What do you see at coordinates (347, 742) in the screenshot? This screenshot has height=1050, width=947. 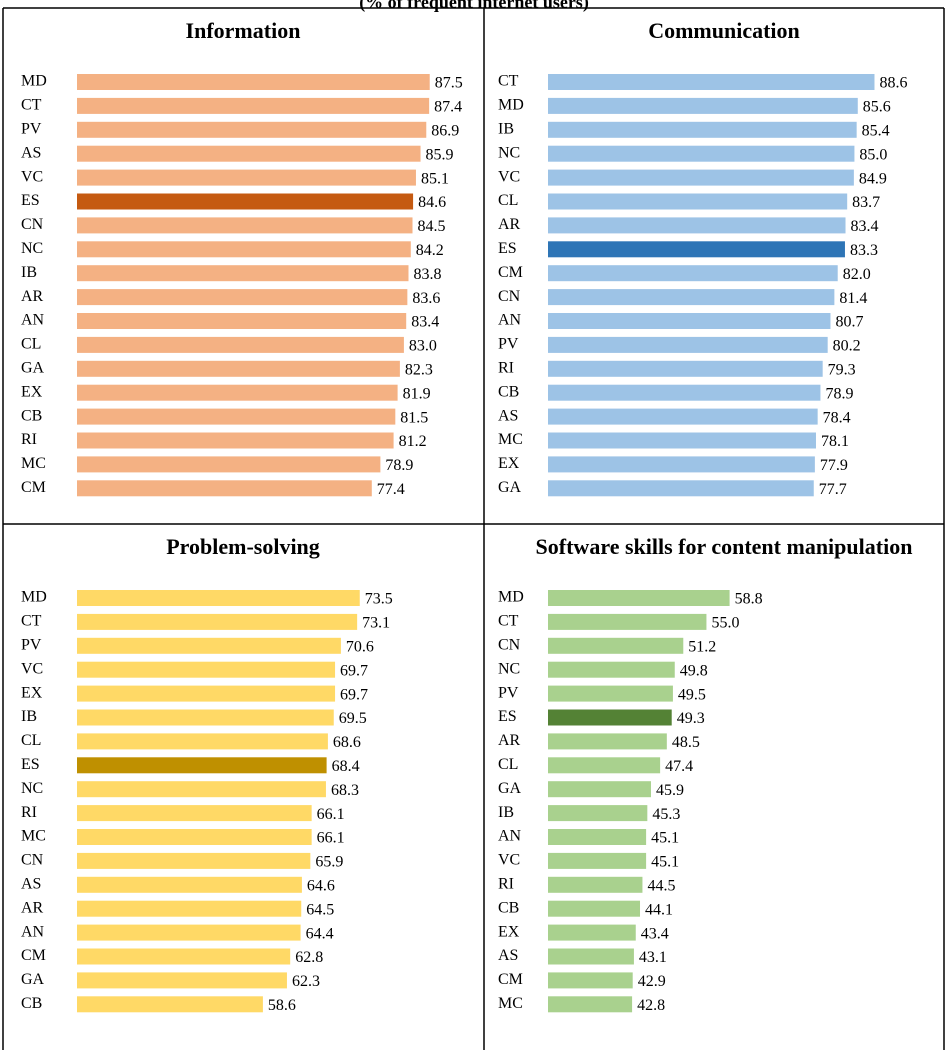 I see `value-label: 68.6` at bounding box center [347, 742].